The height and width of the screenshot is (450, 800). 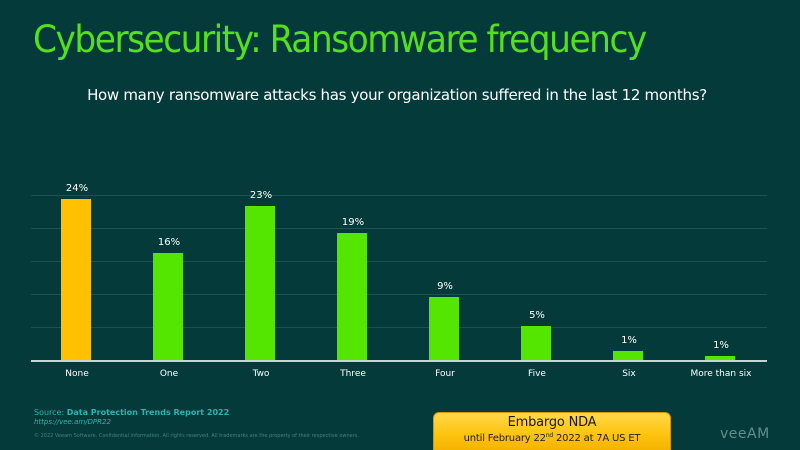 I want to click on bar-none, so click(x=76, y=279).